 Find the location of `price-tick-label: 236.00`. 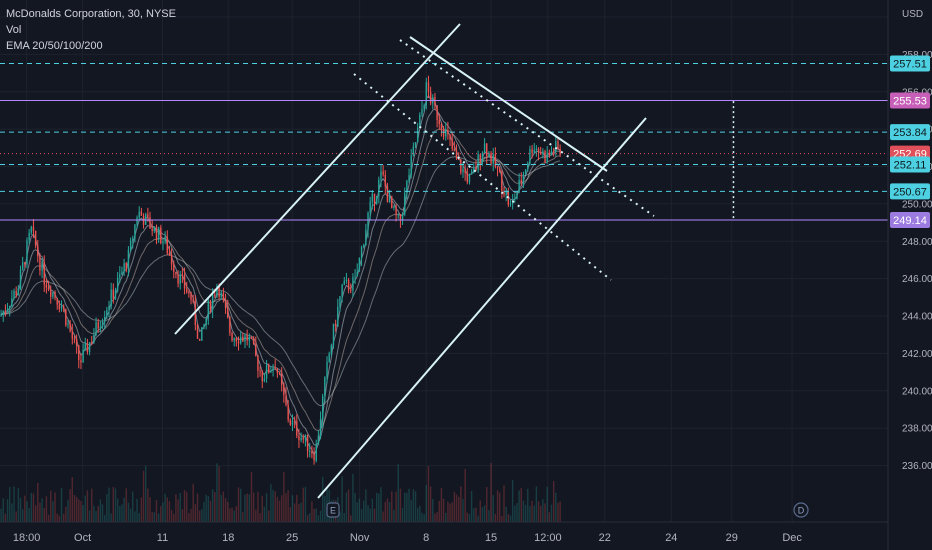

price-tick-label: 236.00 is located at coordinates (917, 466).